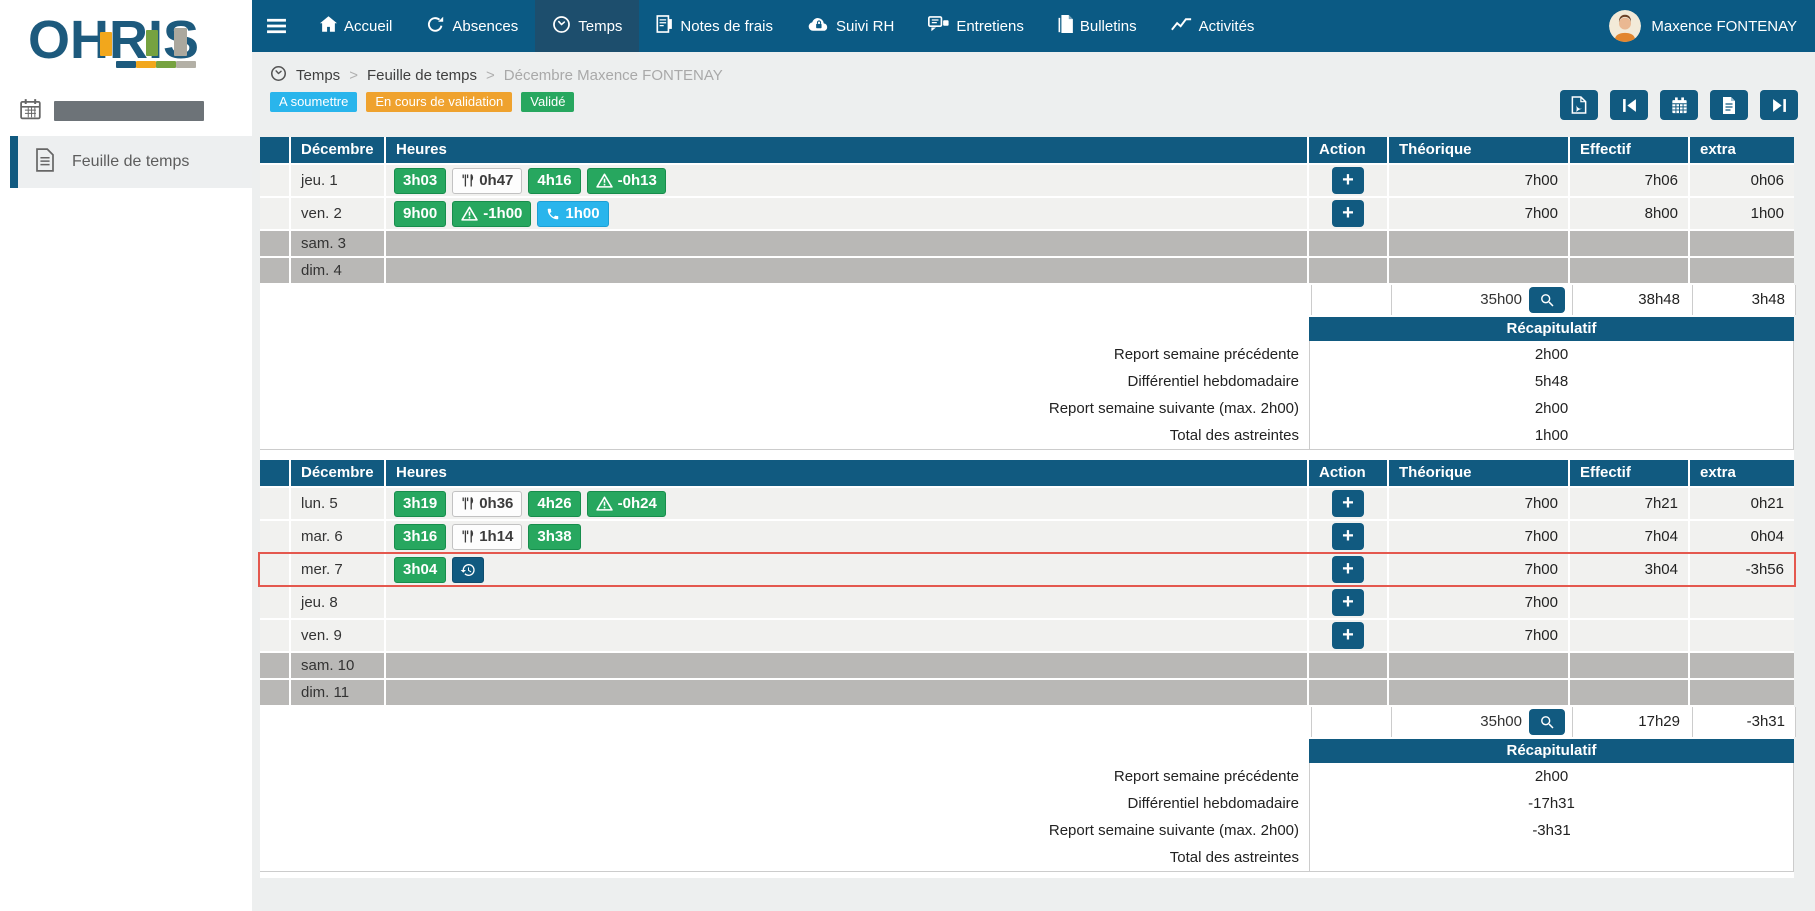 This screenshot has width=1815, height=911. I want to click on theoretical-column-header: Théorique, so click(1478, 150).